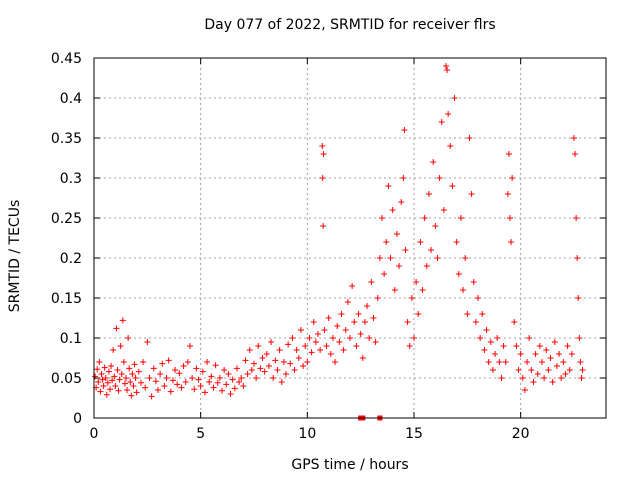  What do you see at coordinates (66, 219) in the screenshot?
I see `y-tick-label: 0.25` at bounding box center [66, 219].